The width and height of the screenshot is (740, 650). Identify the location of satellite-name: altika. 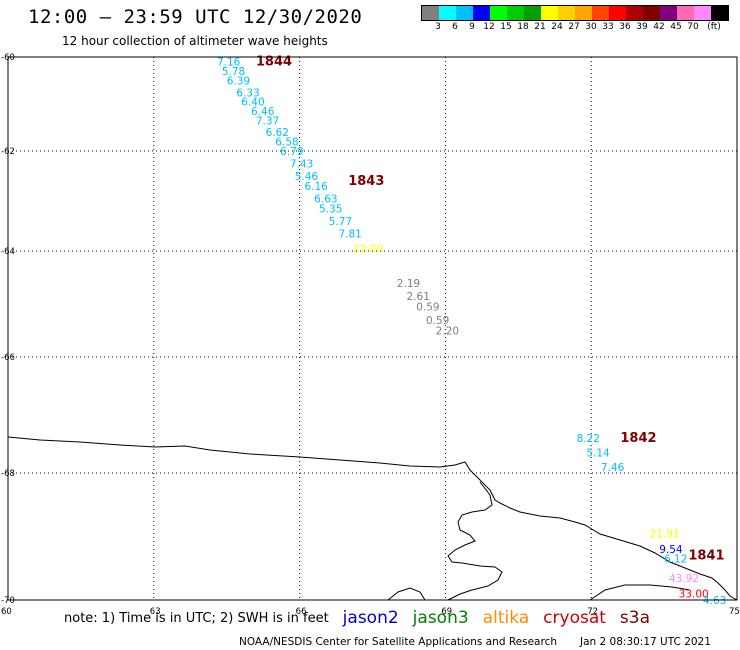
(506, 618).